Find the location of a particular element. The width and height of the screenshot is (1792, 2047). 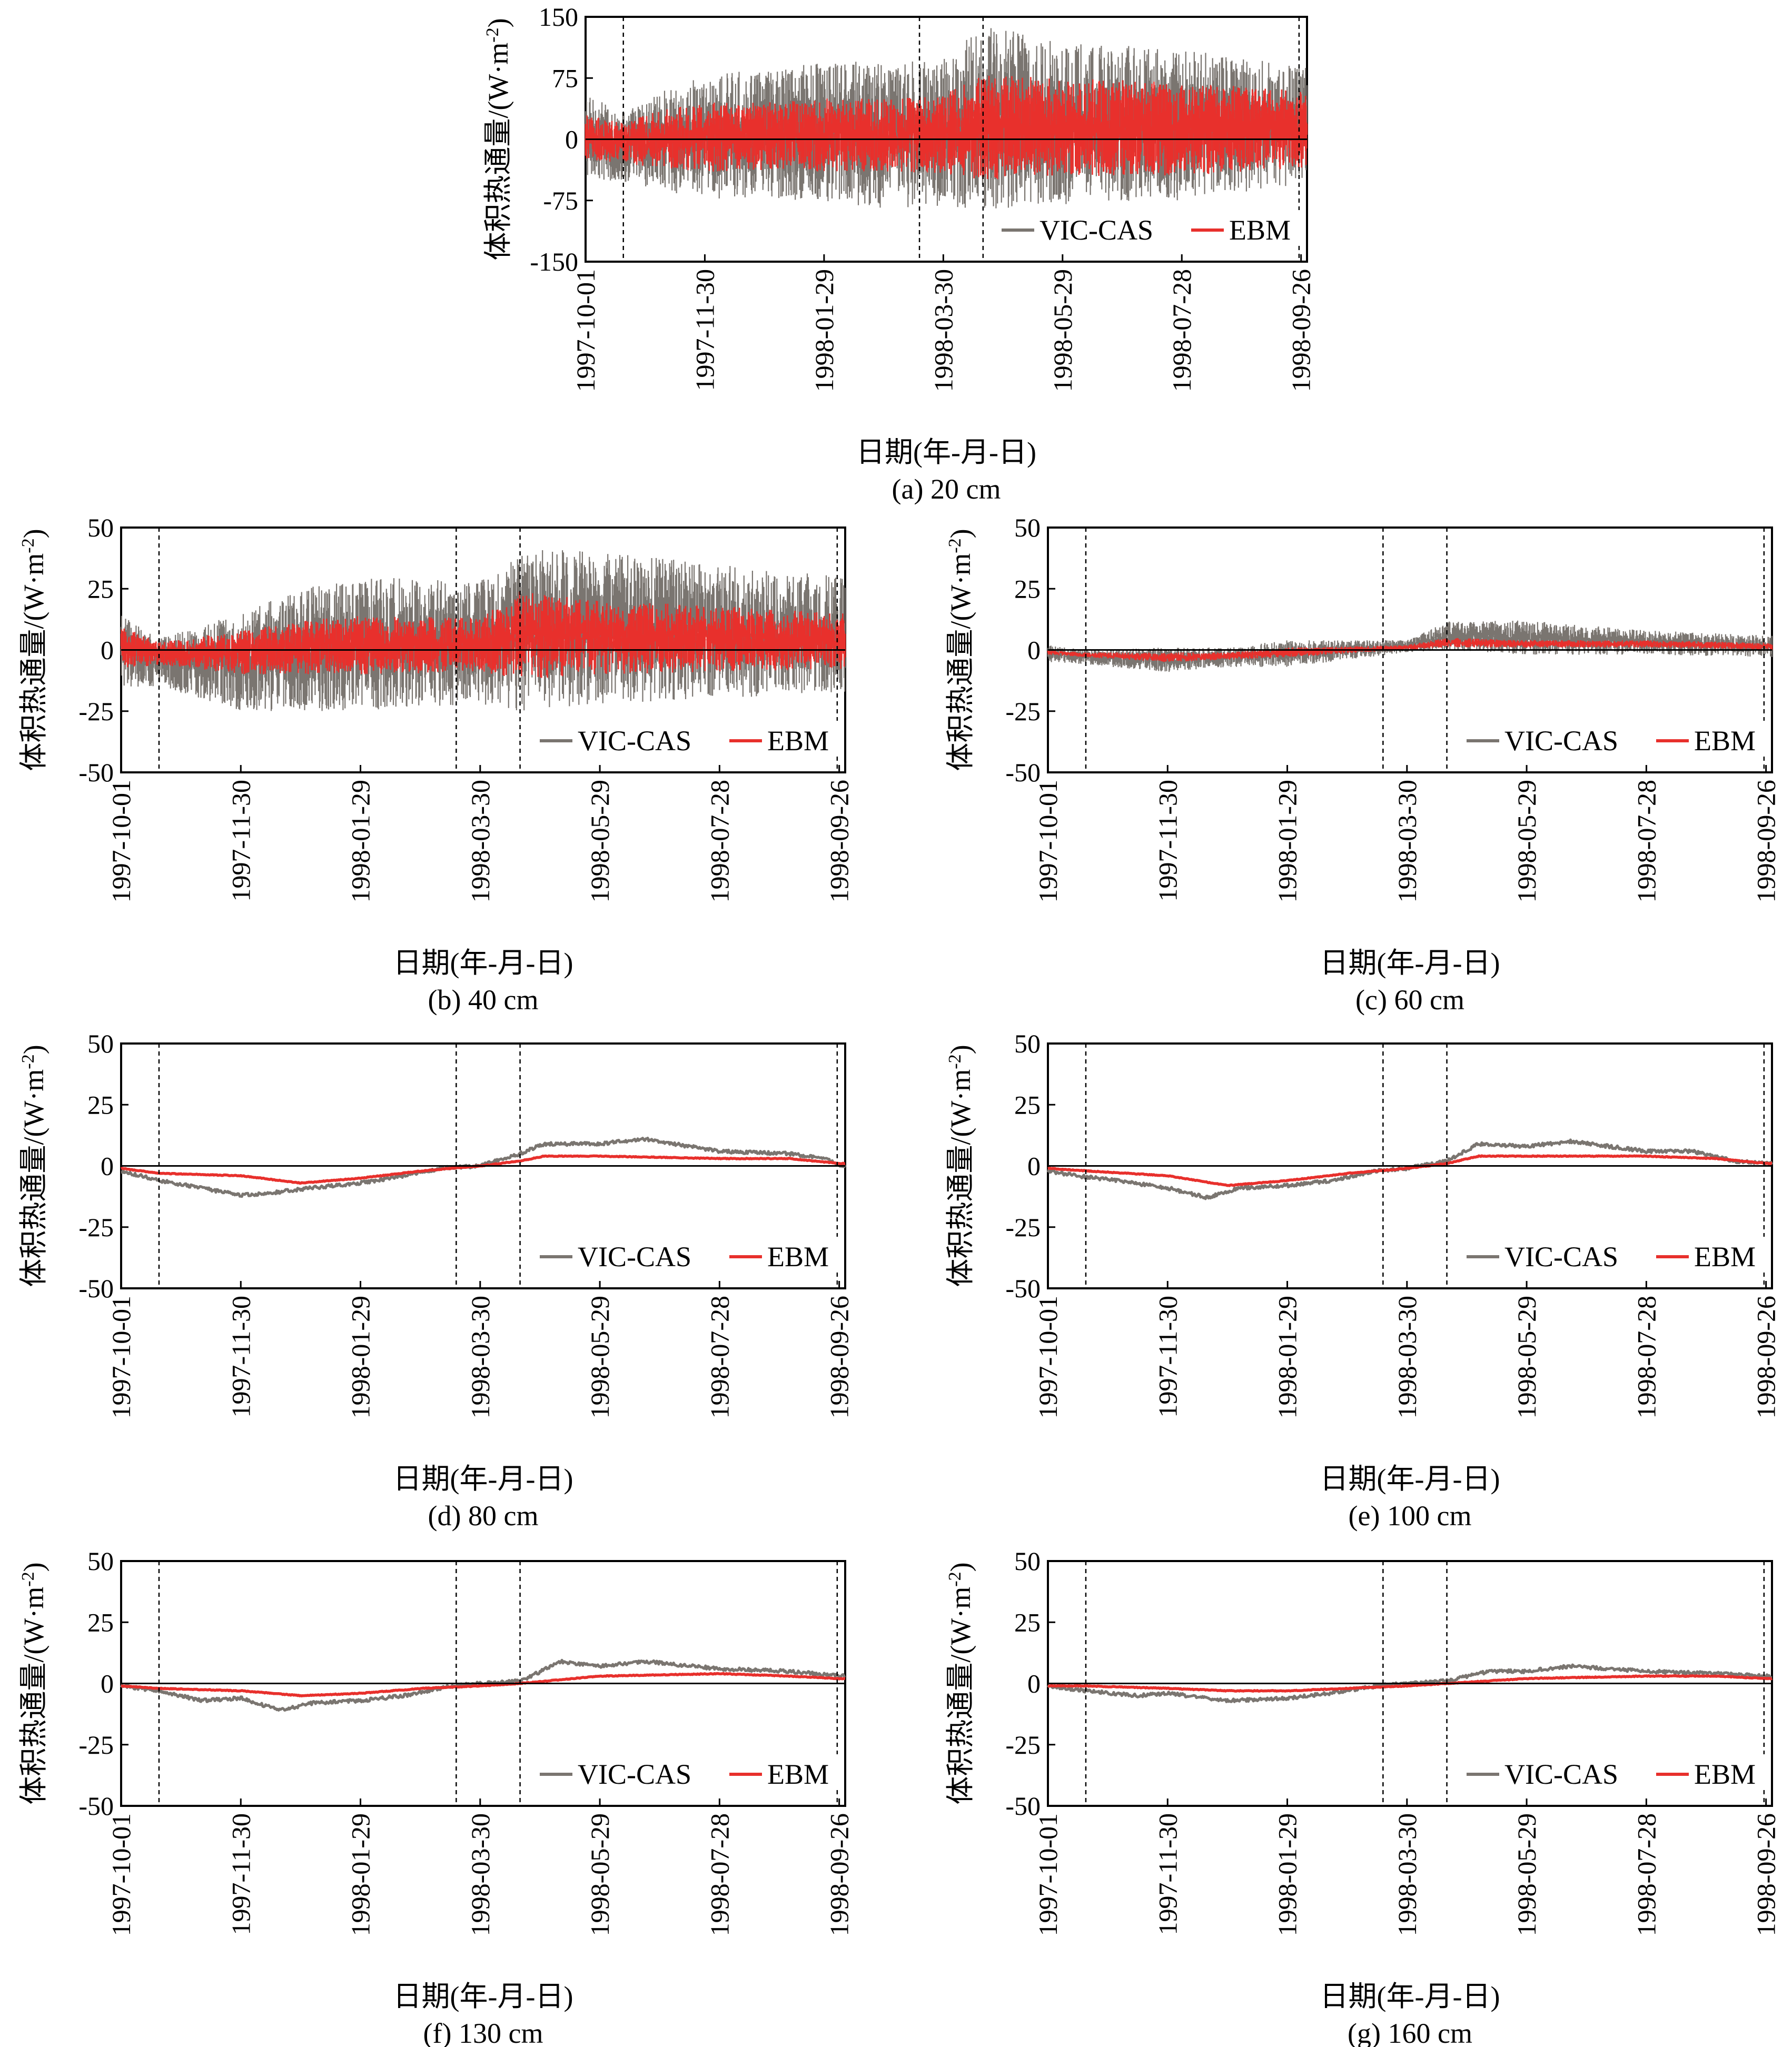

panel-caption: (e) 100 cm is located at coordinates (1411, 1516).